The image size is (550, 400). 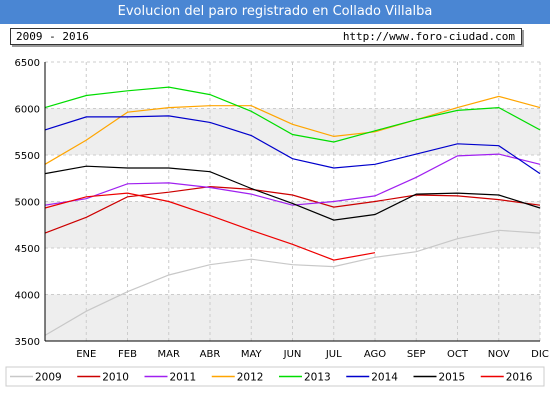 I want to click on legend-label: 2016, so click(x=519, y=378).